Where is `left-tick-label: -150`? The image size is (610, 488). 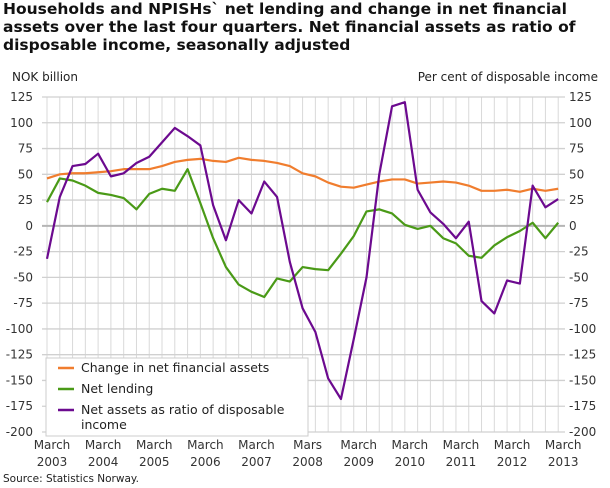
left-tick-label: -150 is located at coordinates (19, 380).